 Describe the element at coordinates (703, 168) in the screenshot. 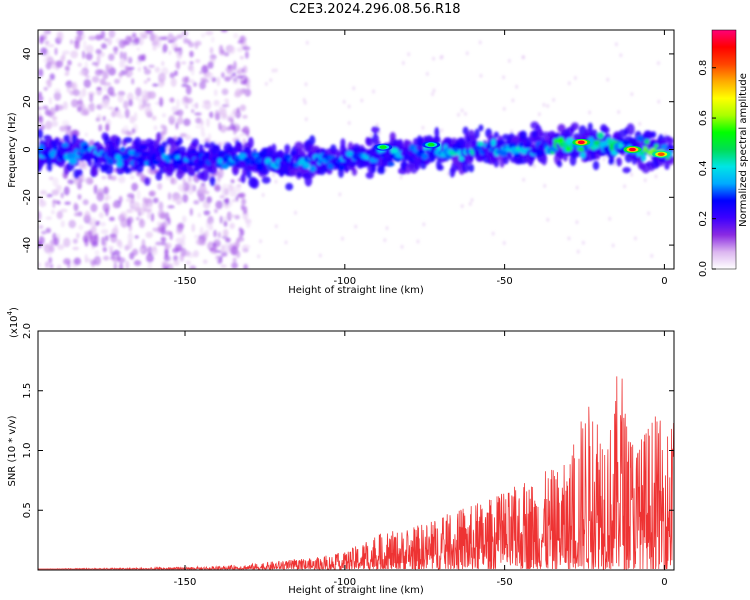

I see `colorbar-tick-label: 0.4` at that location.